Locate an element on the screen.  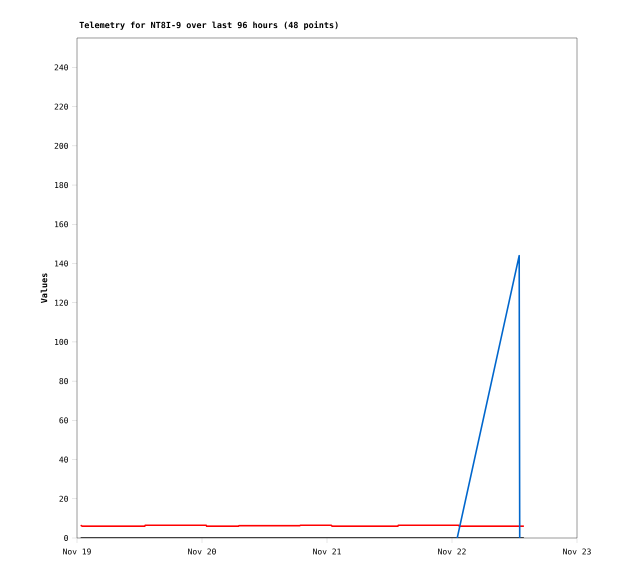
y-axis-title: Values is located at coordinates (44, 288).